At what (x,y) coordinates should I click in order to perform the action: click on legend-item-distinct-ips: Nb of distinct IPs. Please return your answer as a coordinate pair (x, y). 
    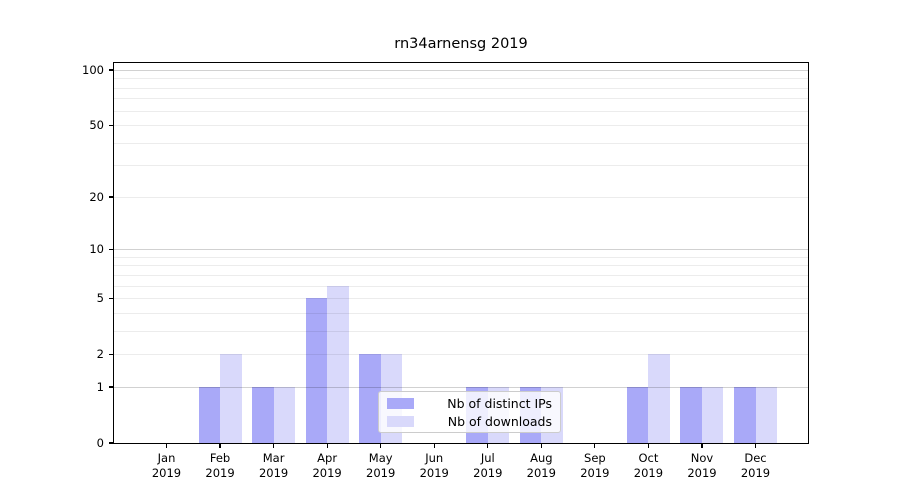
    Looking at the image, I should click on (469, 403).